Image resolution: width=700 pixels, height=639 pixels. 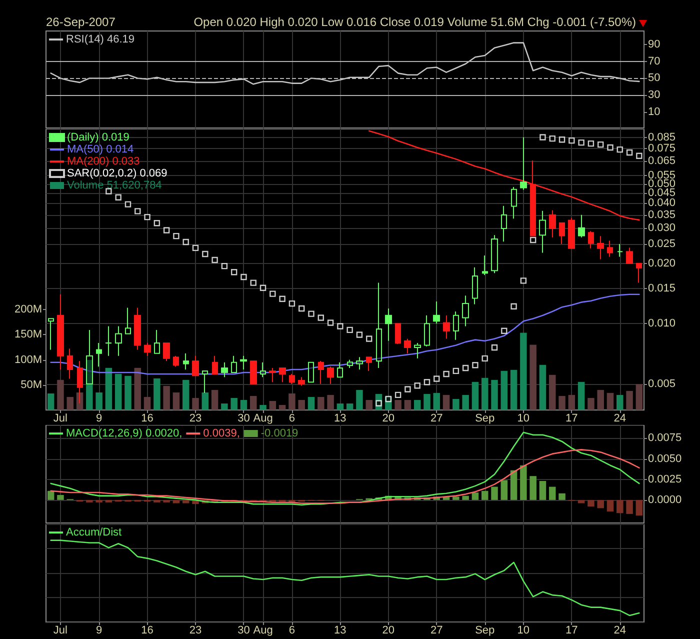 I want to click on chart-subtitle: Open 0.020 High 0.020 Low 0.016 Close 0.019 Volume 51.6M Chg -0.001 (-7.50%), so click(x=415, y=22).